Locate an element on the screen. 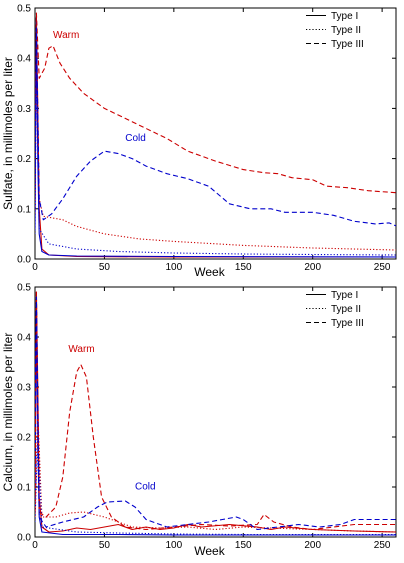  y-axis-label: Calcium, in millimoles per liter is located at coordinates (8, 412).